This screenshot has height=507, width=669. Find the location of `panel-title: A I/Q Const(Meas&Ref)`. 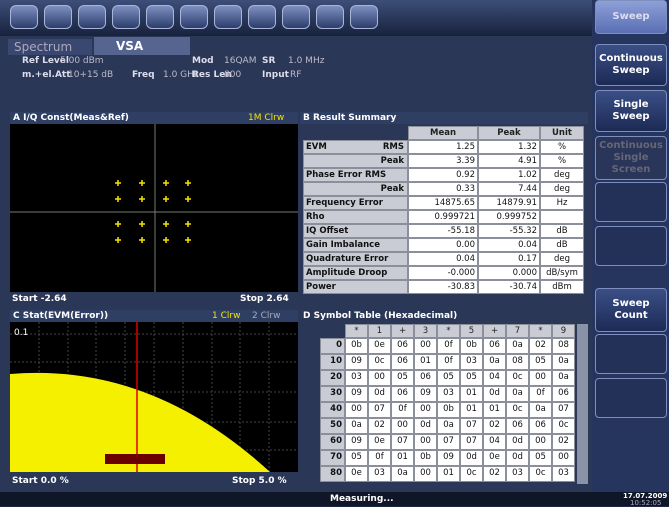

panel-title: A I/Q Const(Meas&Ref) is located at coordinates (154, 118).